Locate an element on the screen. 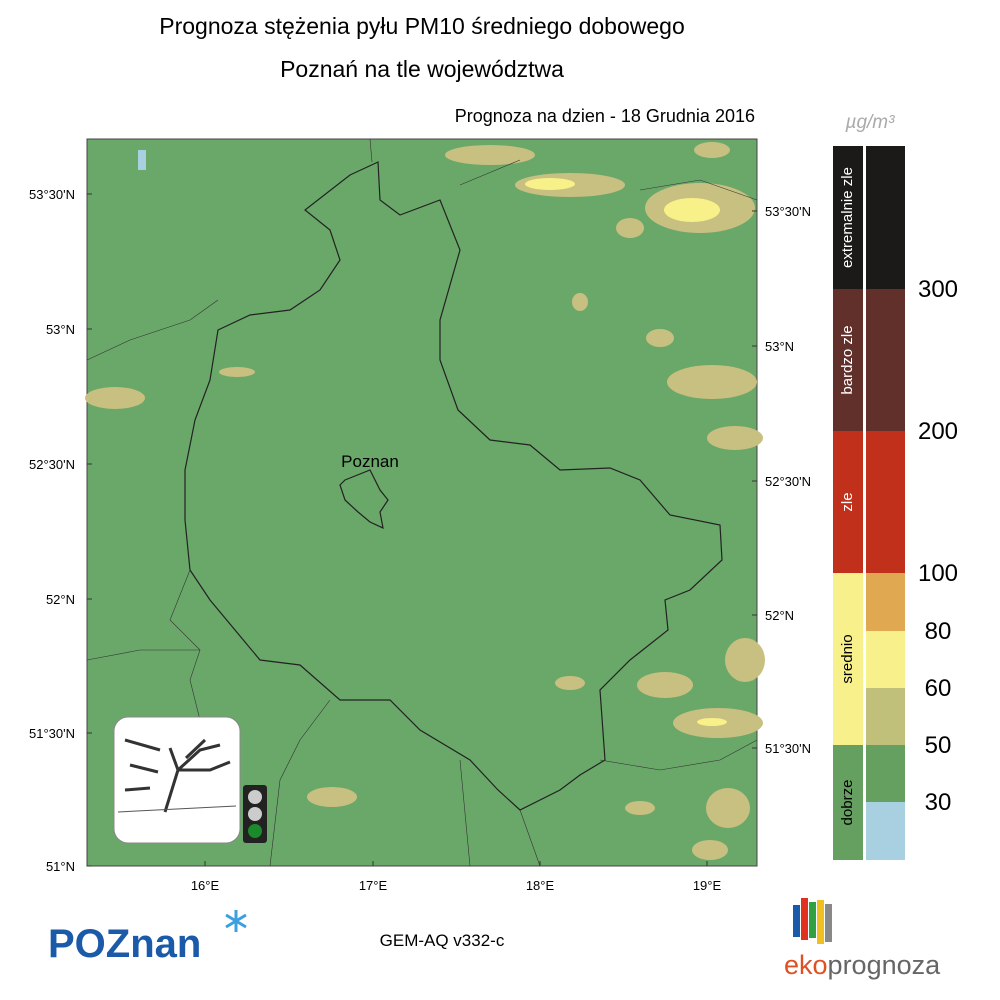 Image resolution: width=1000 pixels, height=1000 pixels. category-label: bardzo zle is located at coordinates (847, 359).